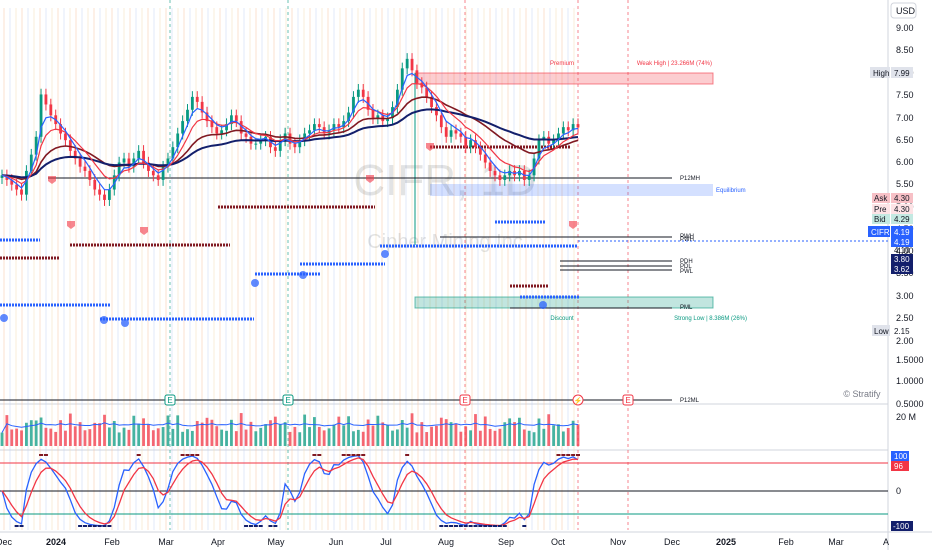 The image size is (932, 555). I want to click on last-price-box, so click(902, 242).